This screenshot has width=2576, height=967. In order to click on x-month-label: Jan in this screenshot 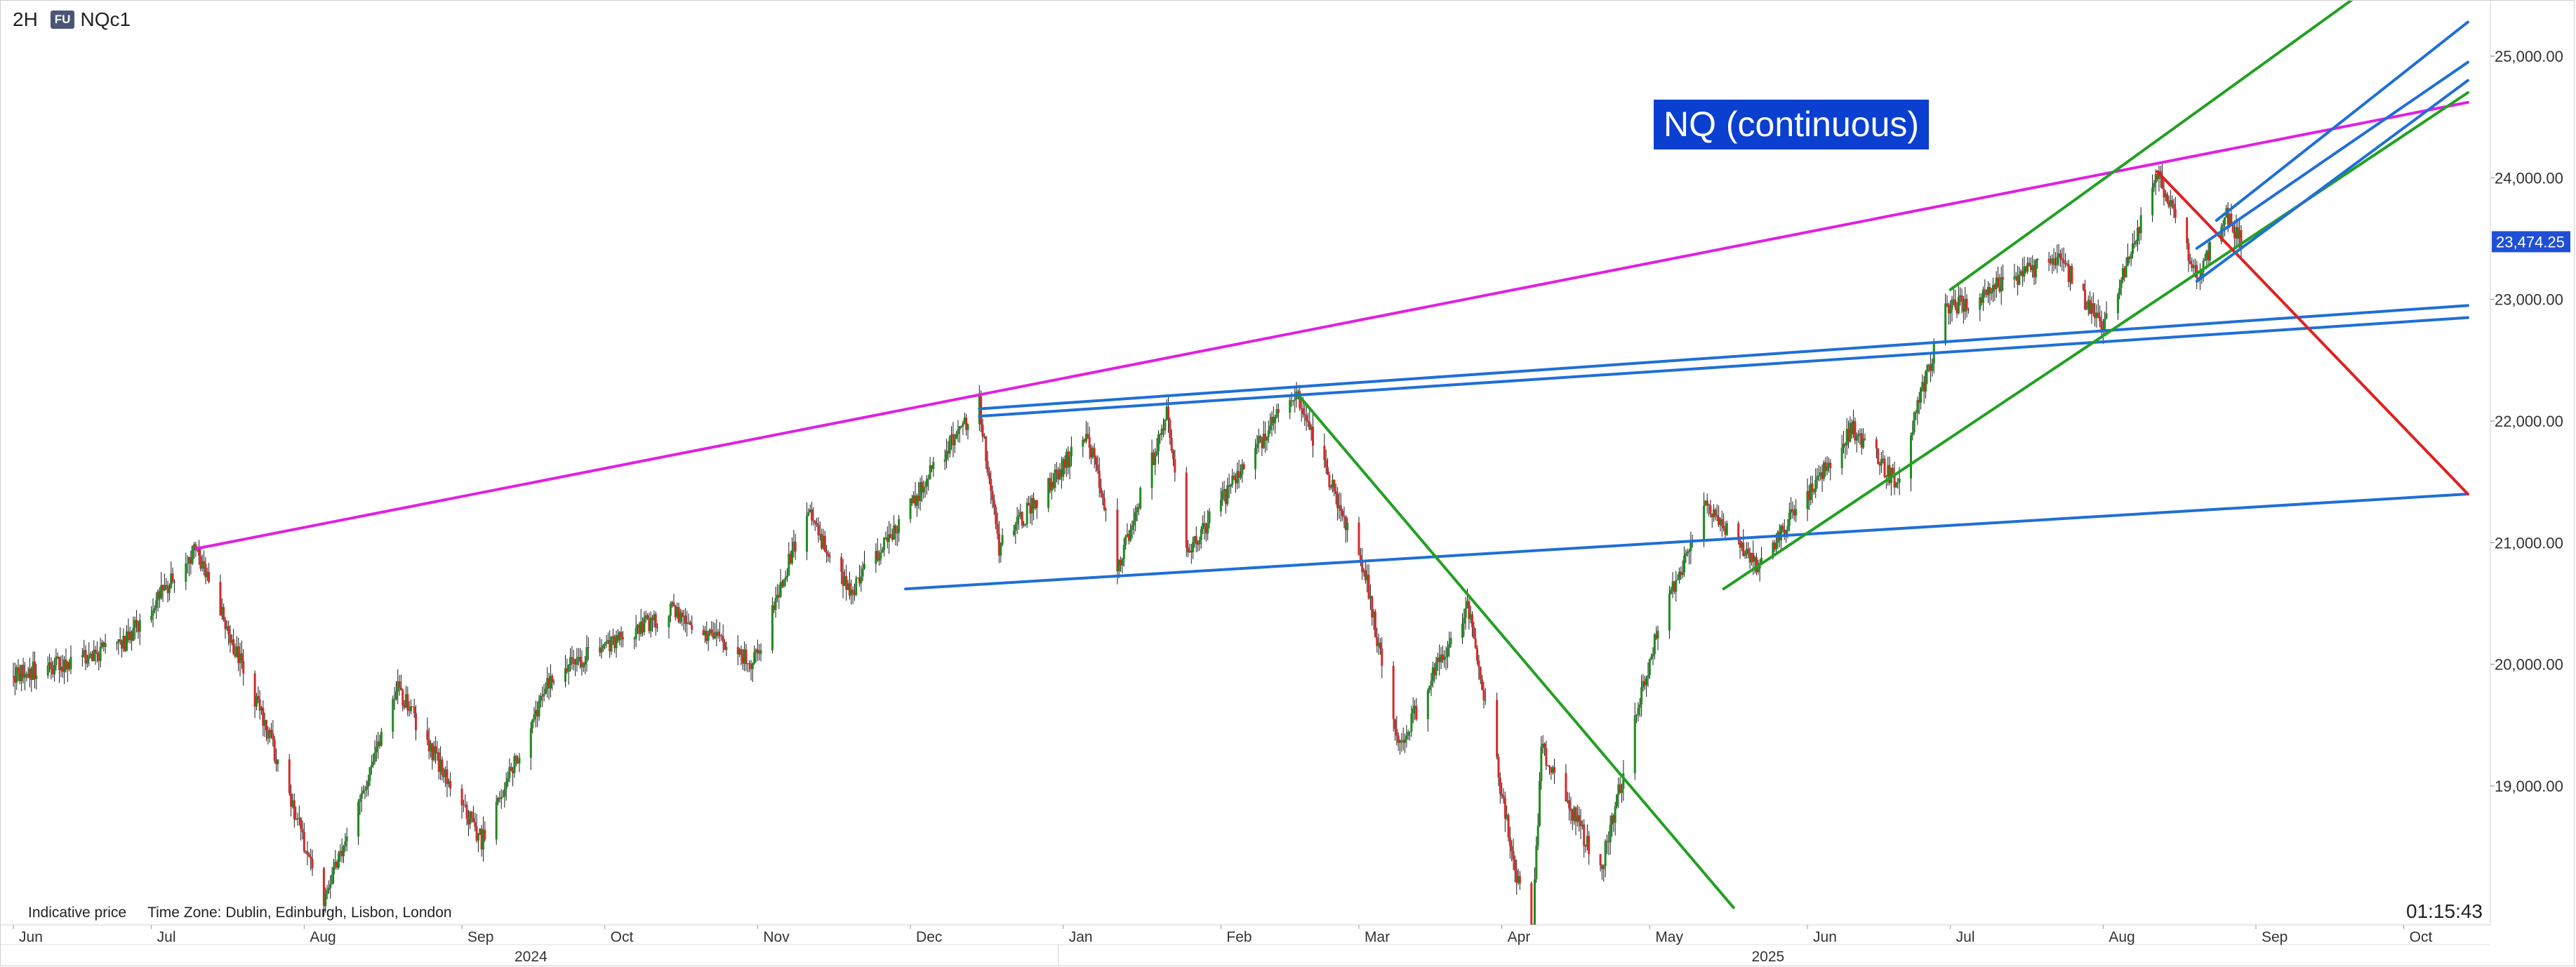, I will do `click(1081, 937)`.